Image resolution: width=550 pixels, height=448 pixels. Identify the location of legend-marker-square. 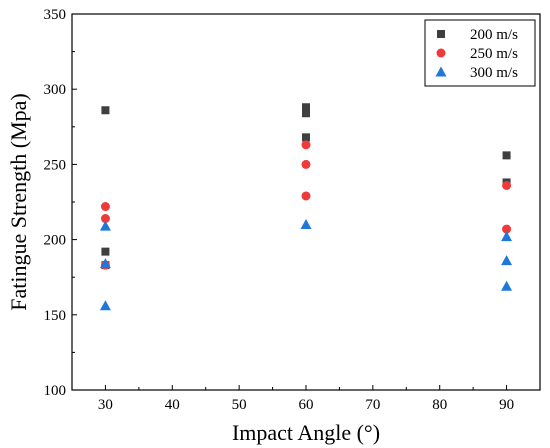
(441, 34).